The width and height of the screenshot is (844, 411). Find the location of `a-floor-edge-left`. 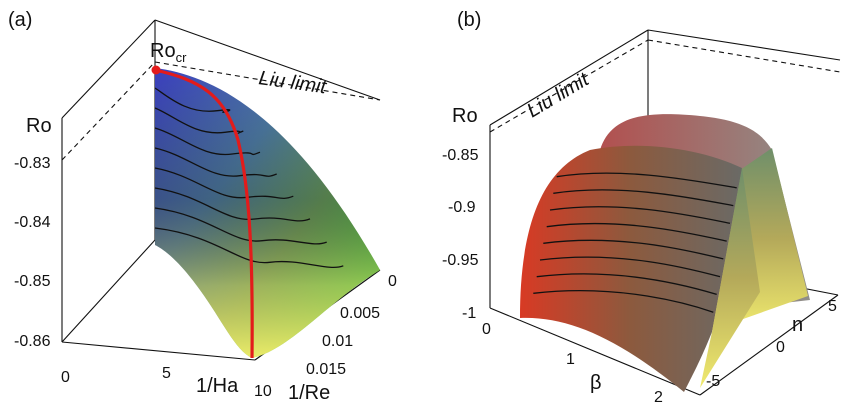

a-floor-edge-left is located at coordinates (108, 291).